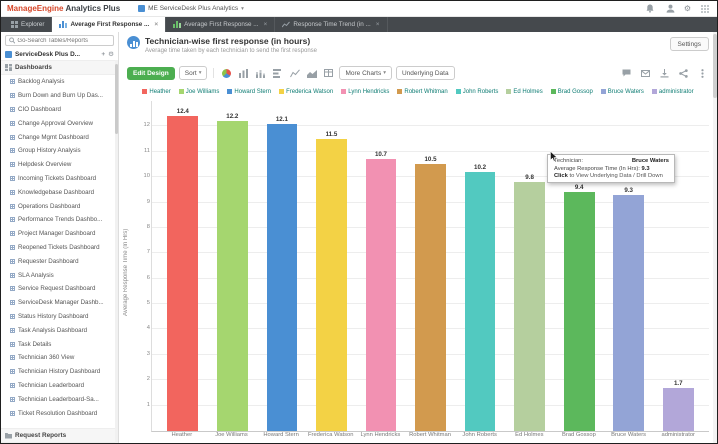  Describe the element at coordinates (191, 8) in the screenshot. I see `workspace-selector: ME ServiceDesk Plus Analytics ▾` at that location.